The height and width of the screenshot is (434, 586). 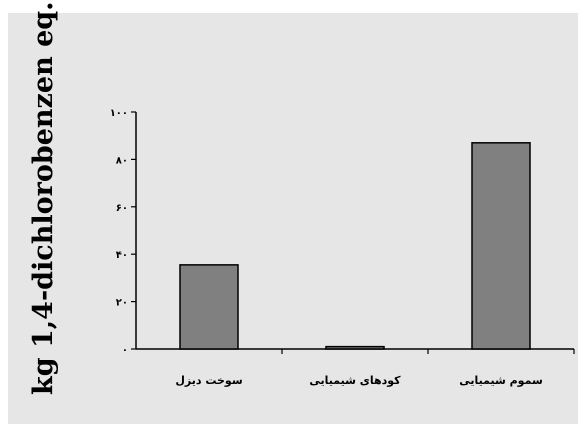 I want to click on y-tick-label: ۰, so click(x=125, y=350).